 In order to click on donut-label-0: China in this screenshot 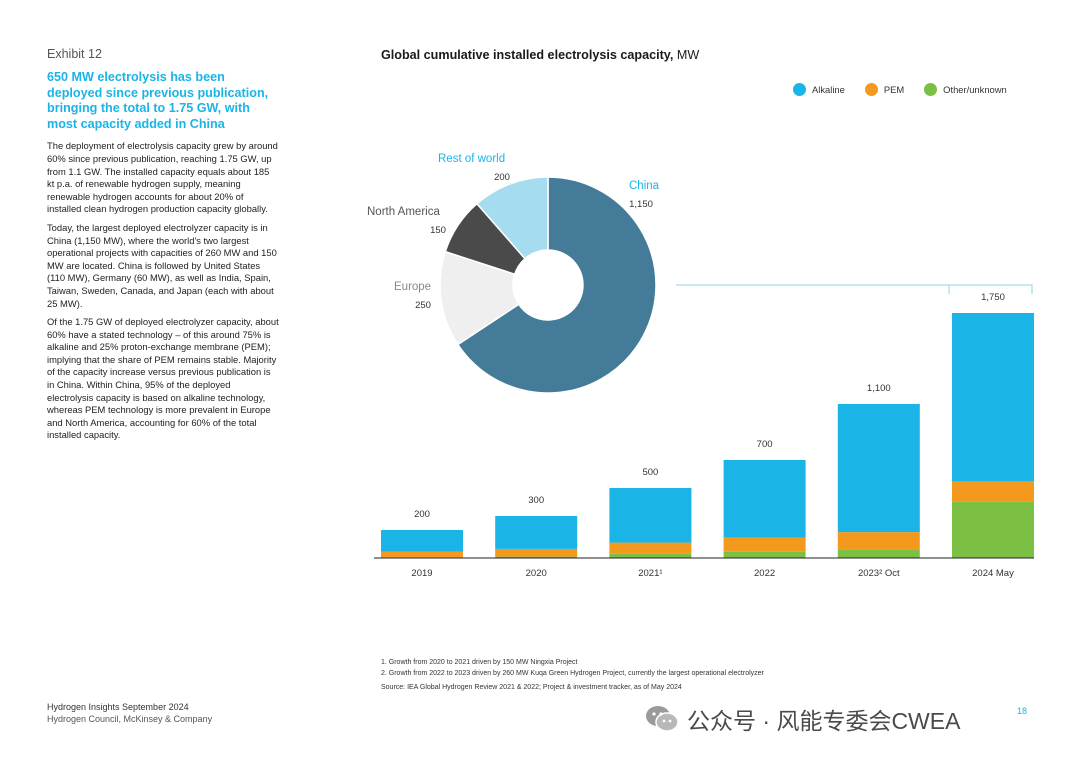, I will do `click(644, 186)`.